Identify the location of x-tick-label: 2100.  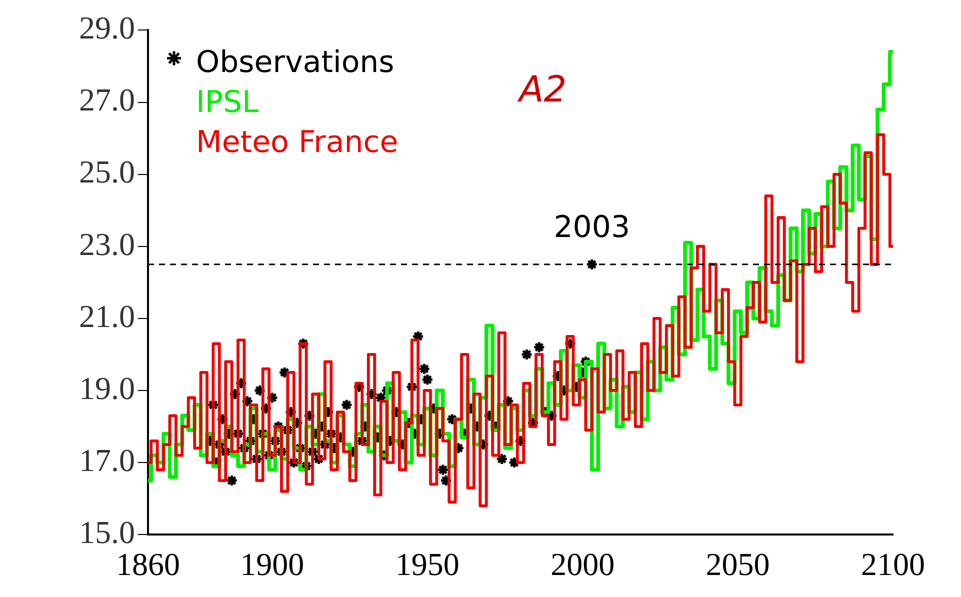
(893, 564).